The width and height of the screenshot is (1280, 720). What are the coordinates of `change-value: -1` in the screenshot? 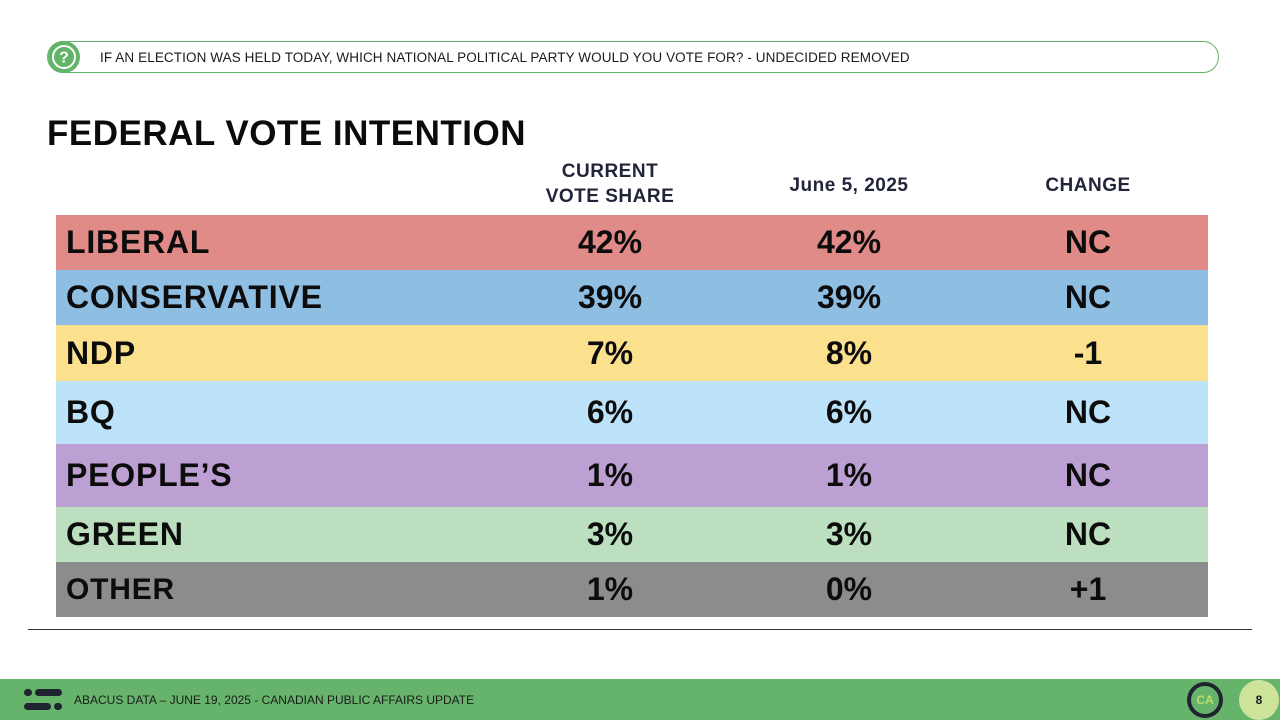 It's located at (1088, 352).